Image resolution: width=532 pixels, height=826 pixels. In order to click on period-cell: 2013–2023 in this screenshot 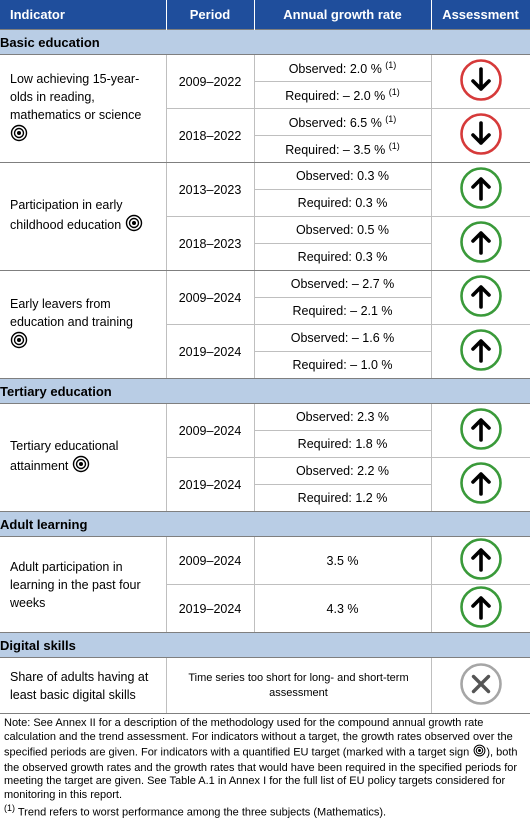, I will do `click(210, 189)`.